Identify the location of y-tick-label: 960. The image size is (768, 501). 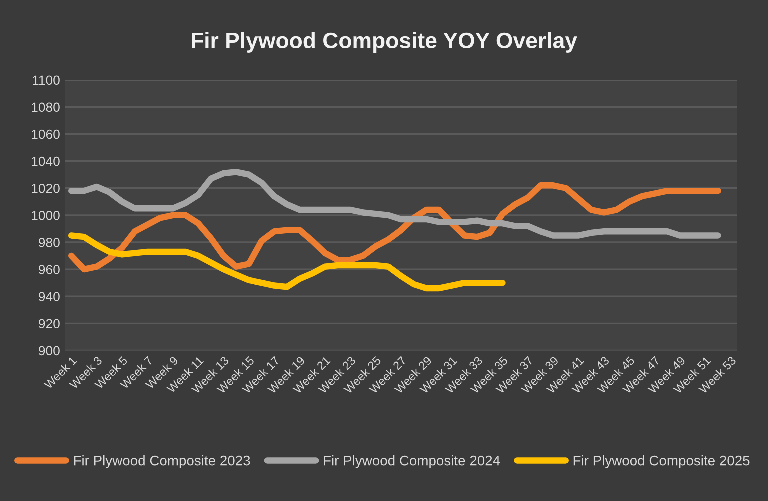
(49, 269).